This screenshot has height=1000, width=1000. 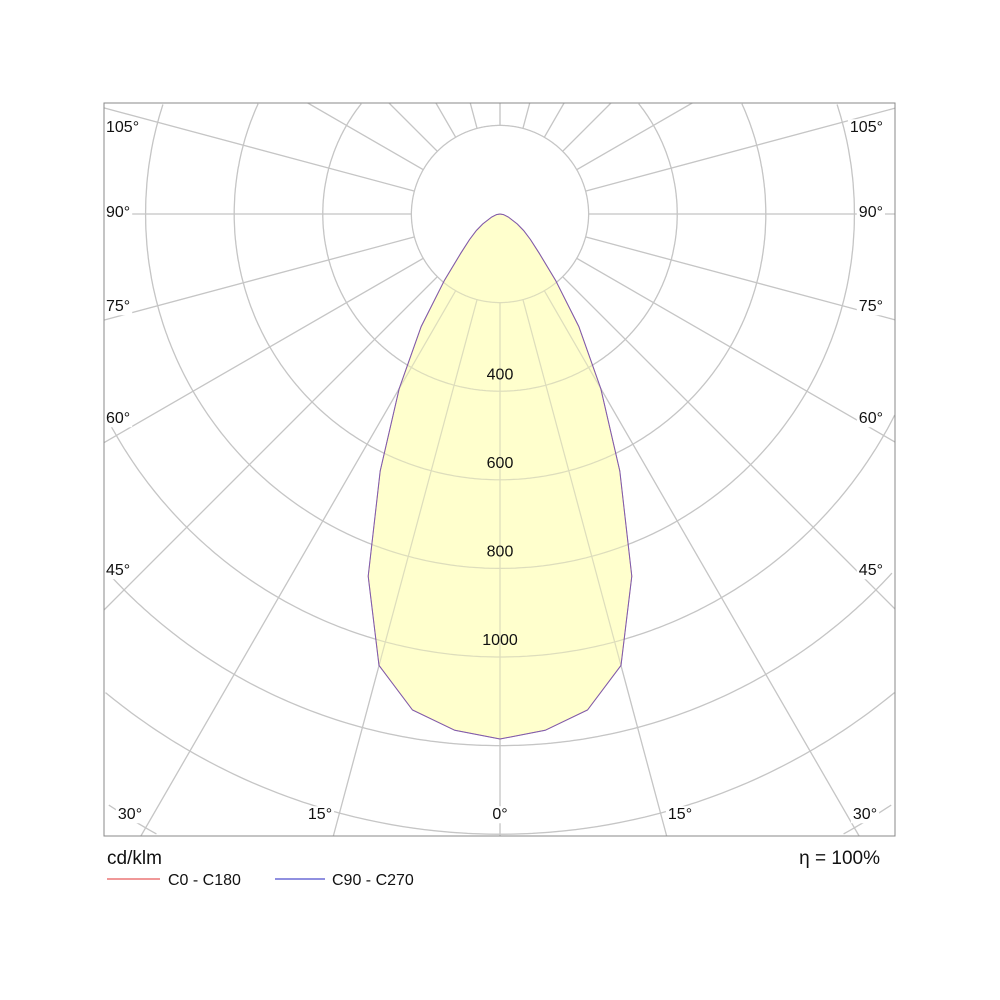 I want to click on angle-label-right: 60°, so click(x=871, y=418).